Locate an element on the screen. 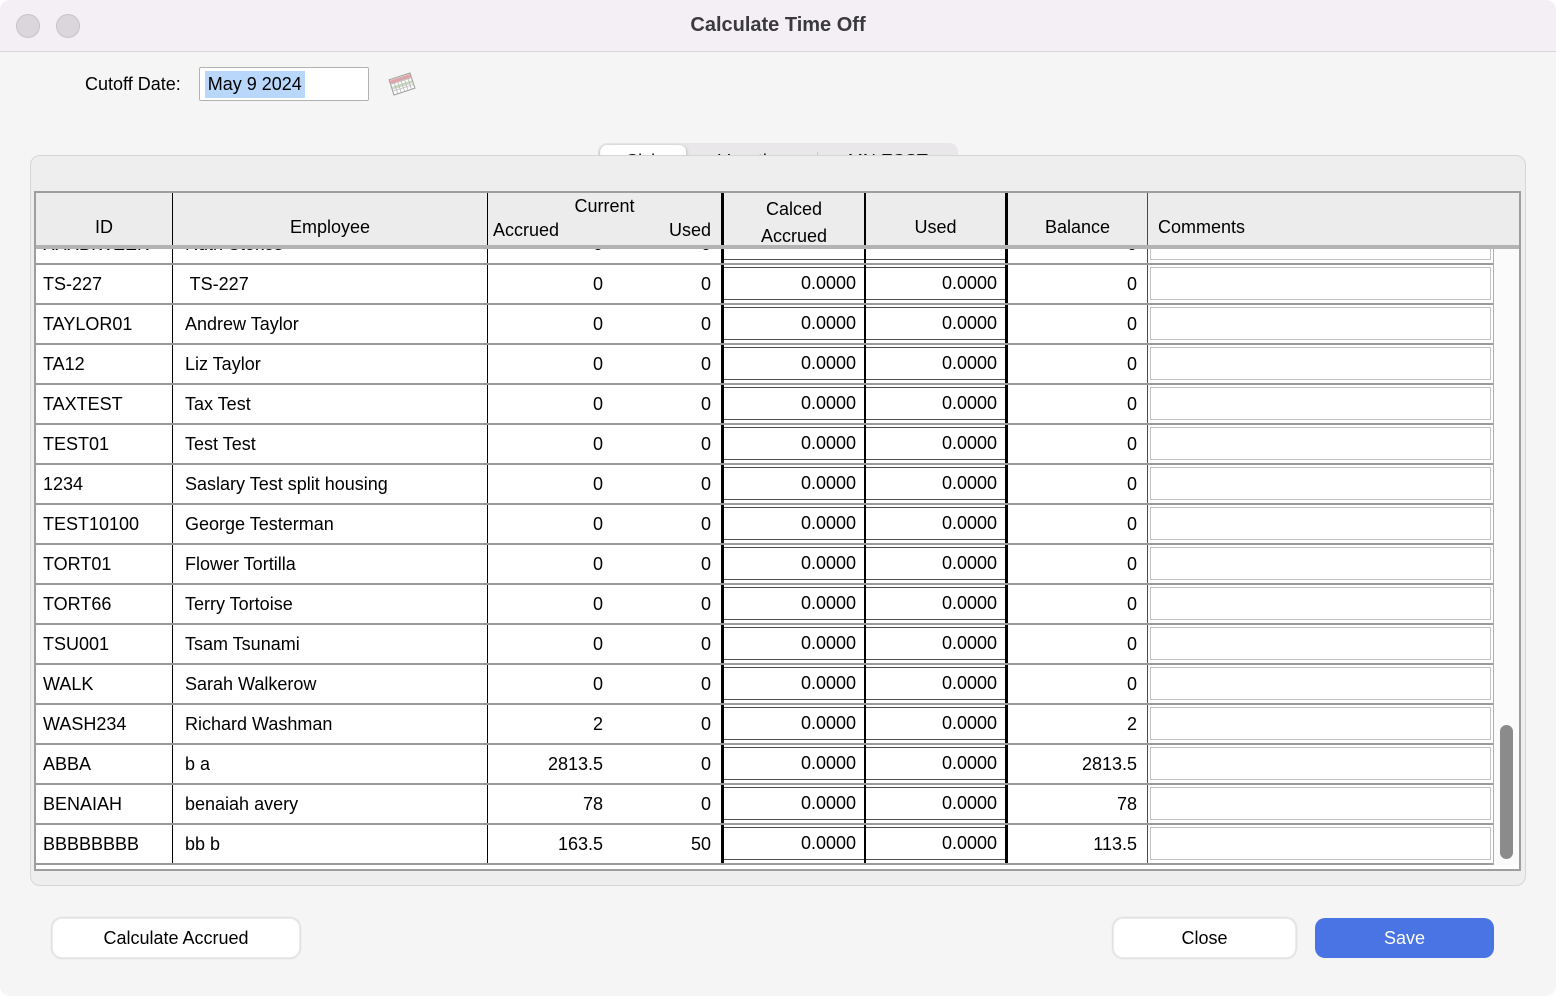  cell-current-accrued: 0 is located at coordinates (597, 363).